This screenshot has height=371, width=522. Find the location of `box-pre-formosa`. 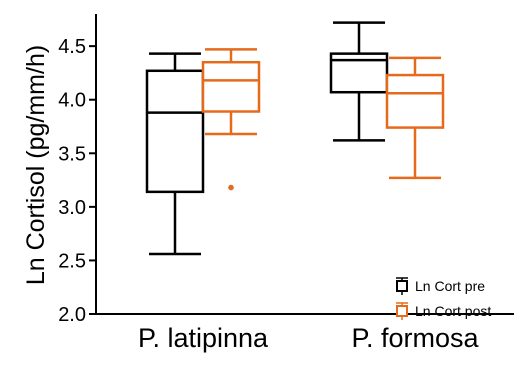

box-pre-formosa is located at coordinates (359, 81).